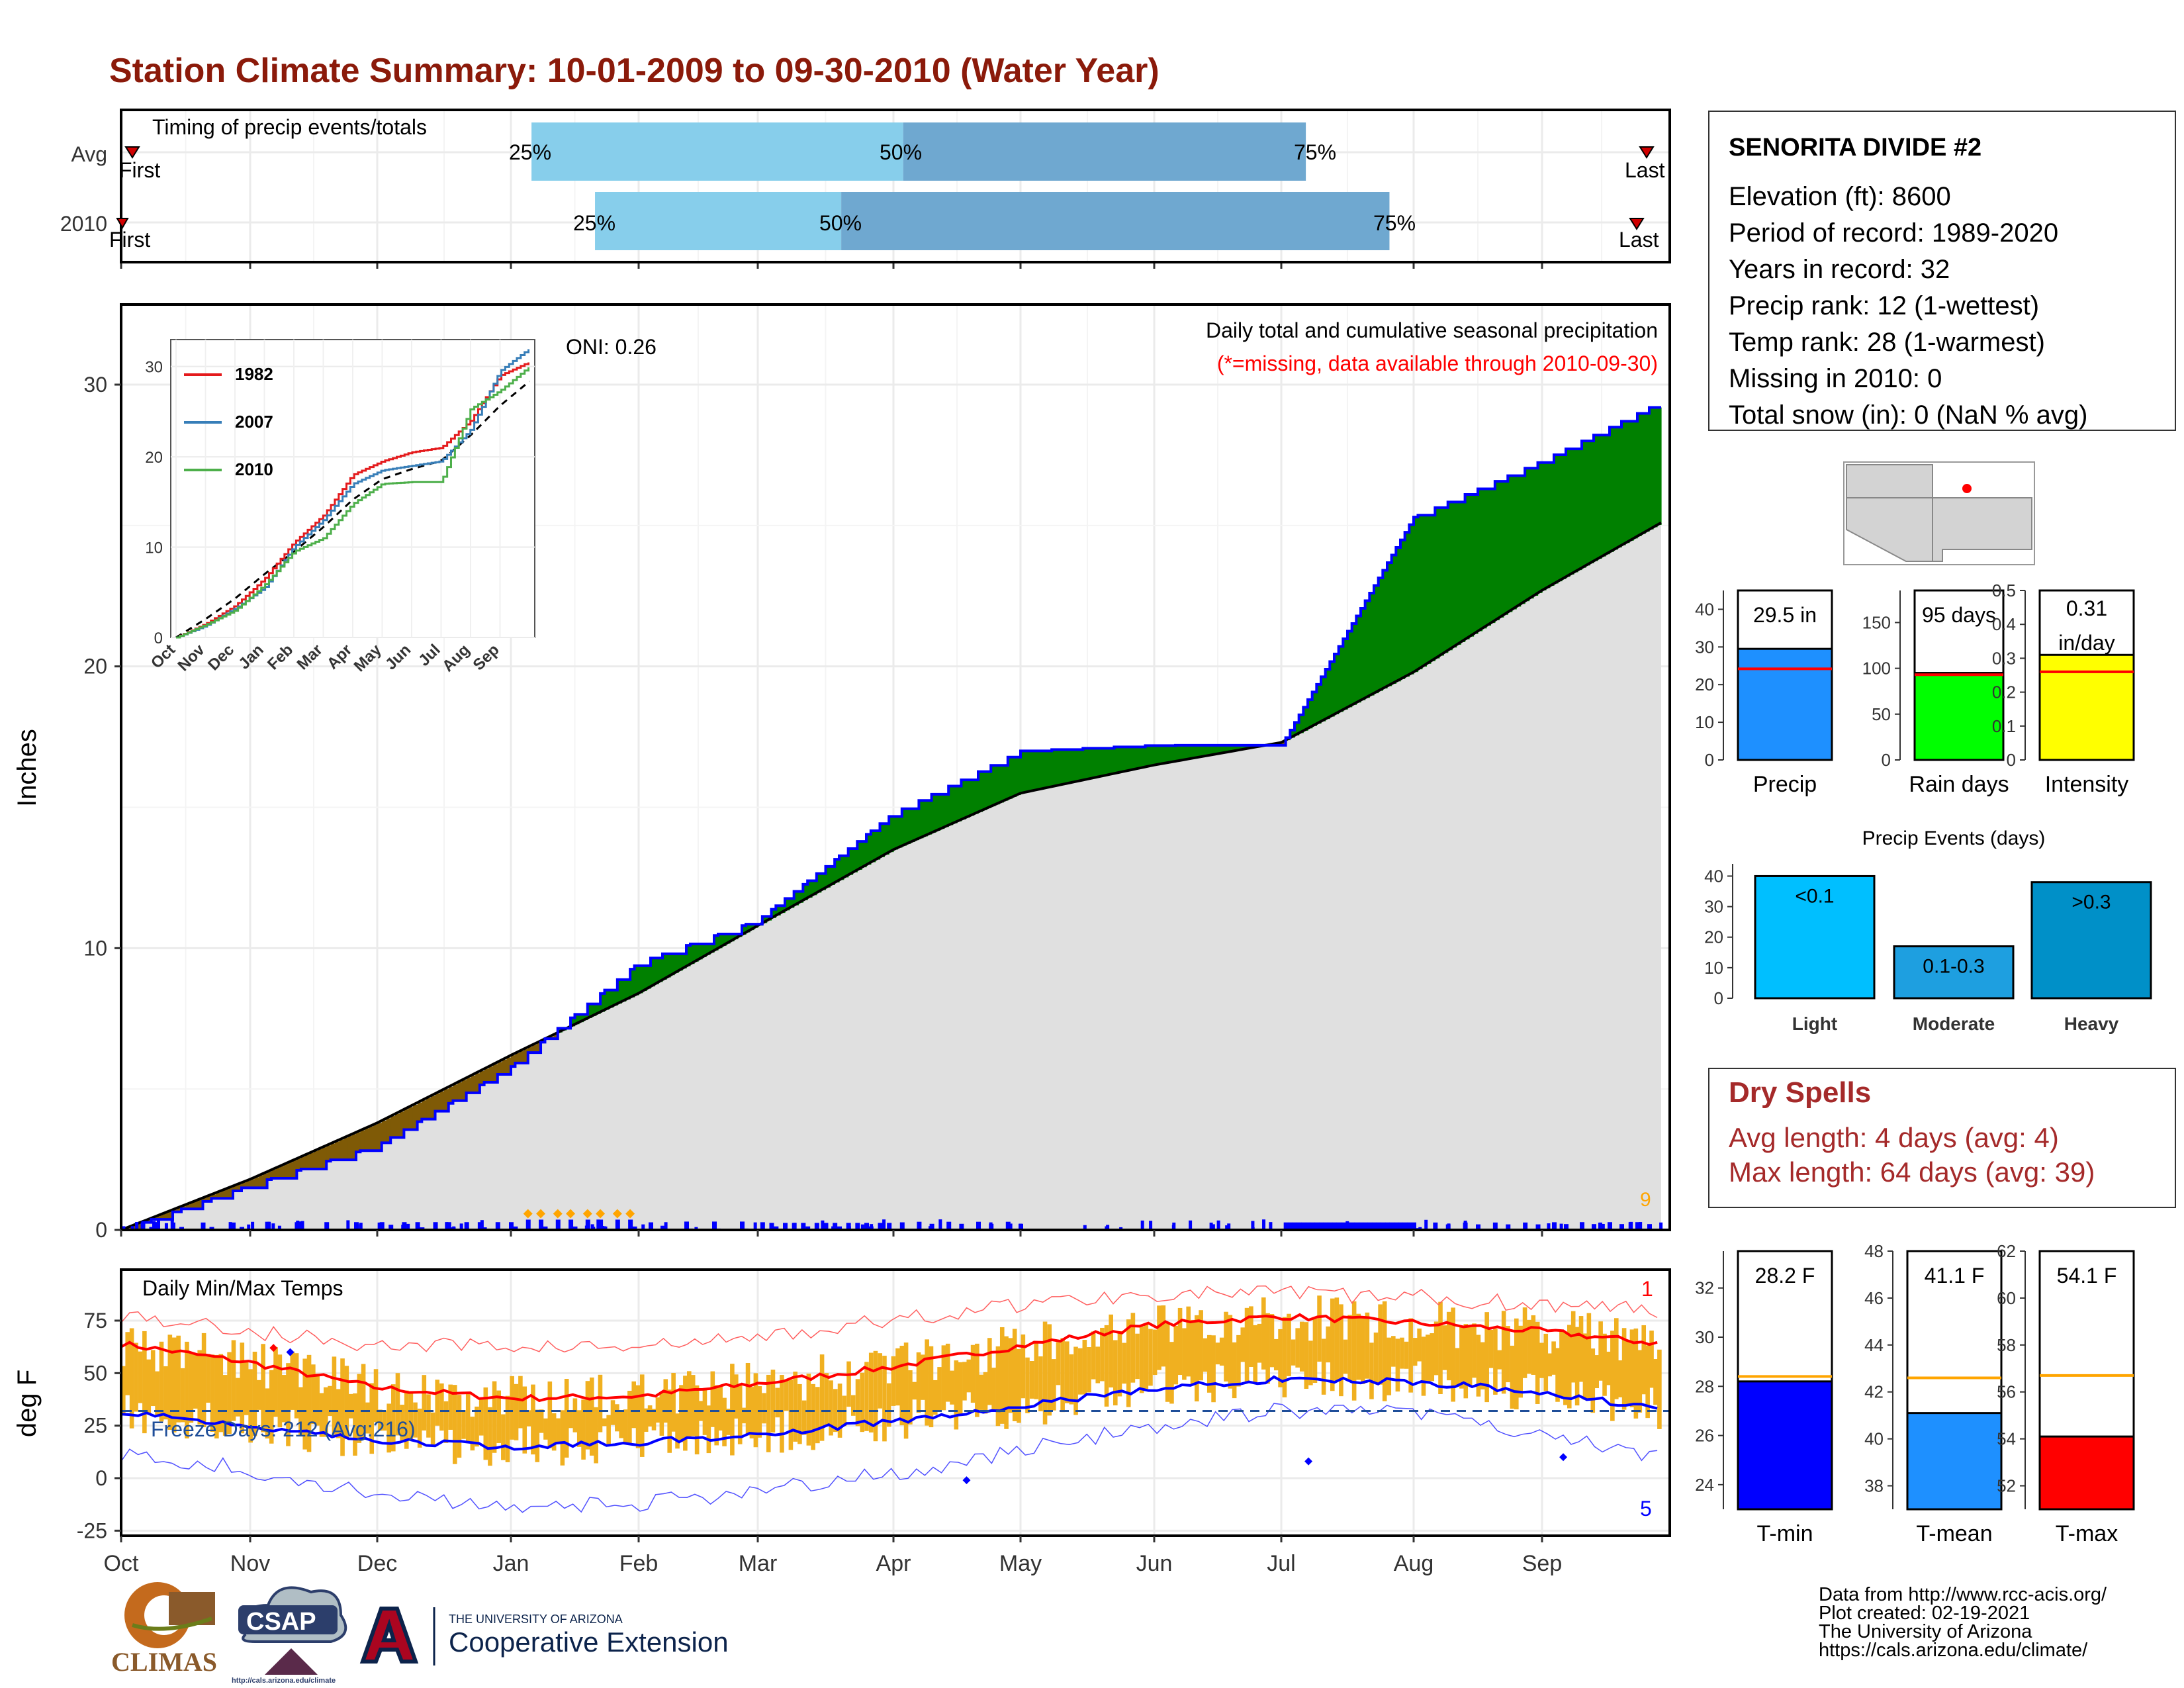 The width and height of the screenshot is (2184, 1688). What do you see at coordinates (528, 1214) in the screenshot?
I see `heavy-precip-marker` at bounding box center [528, 1214].